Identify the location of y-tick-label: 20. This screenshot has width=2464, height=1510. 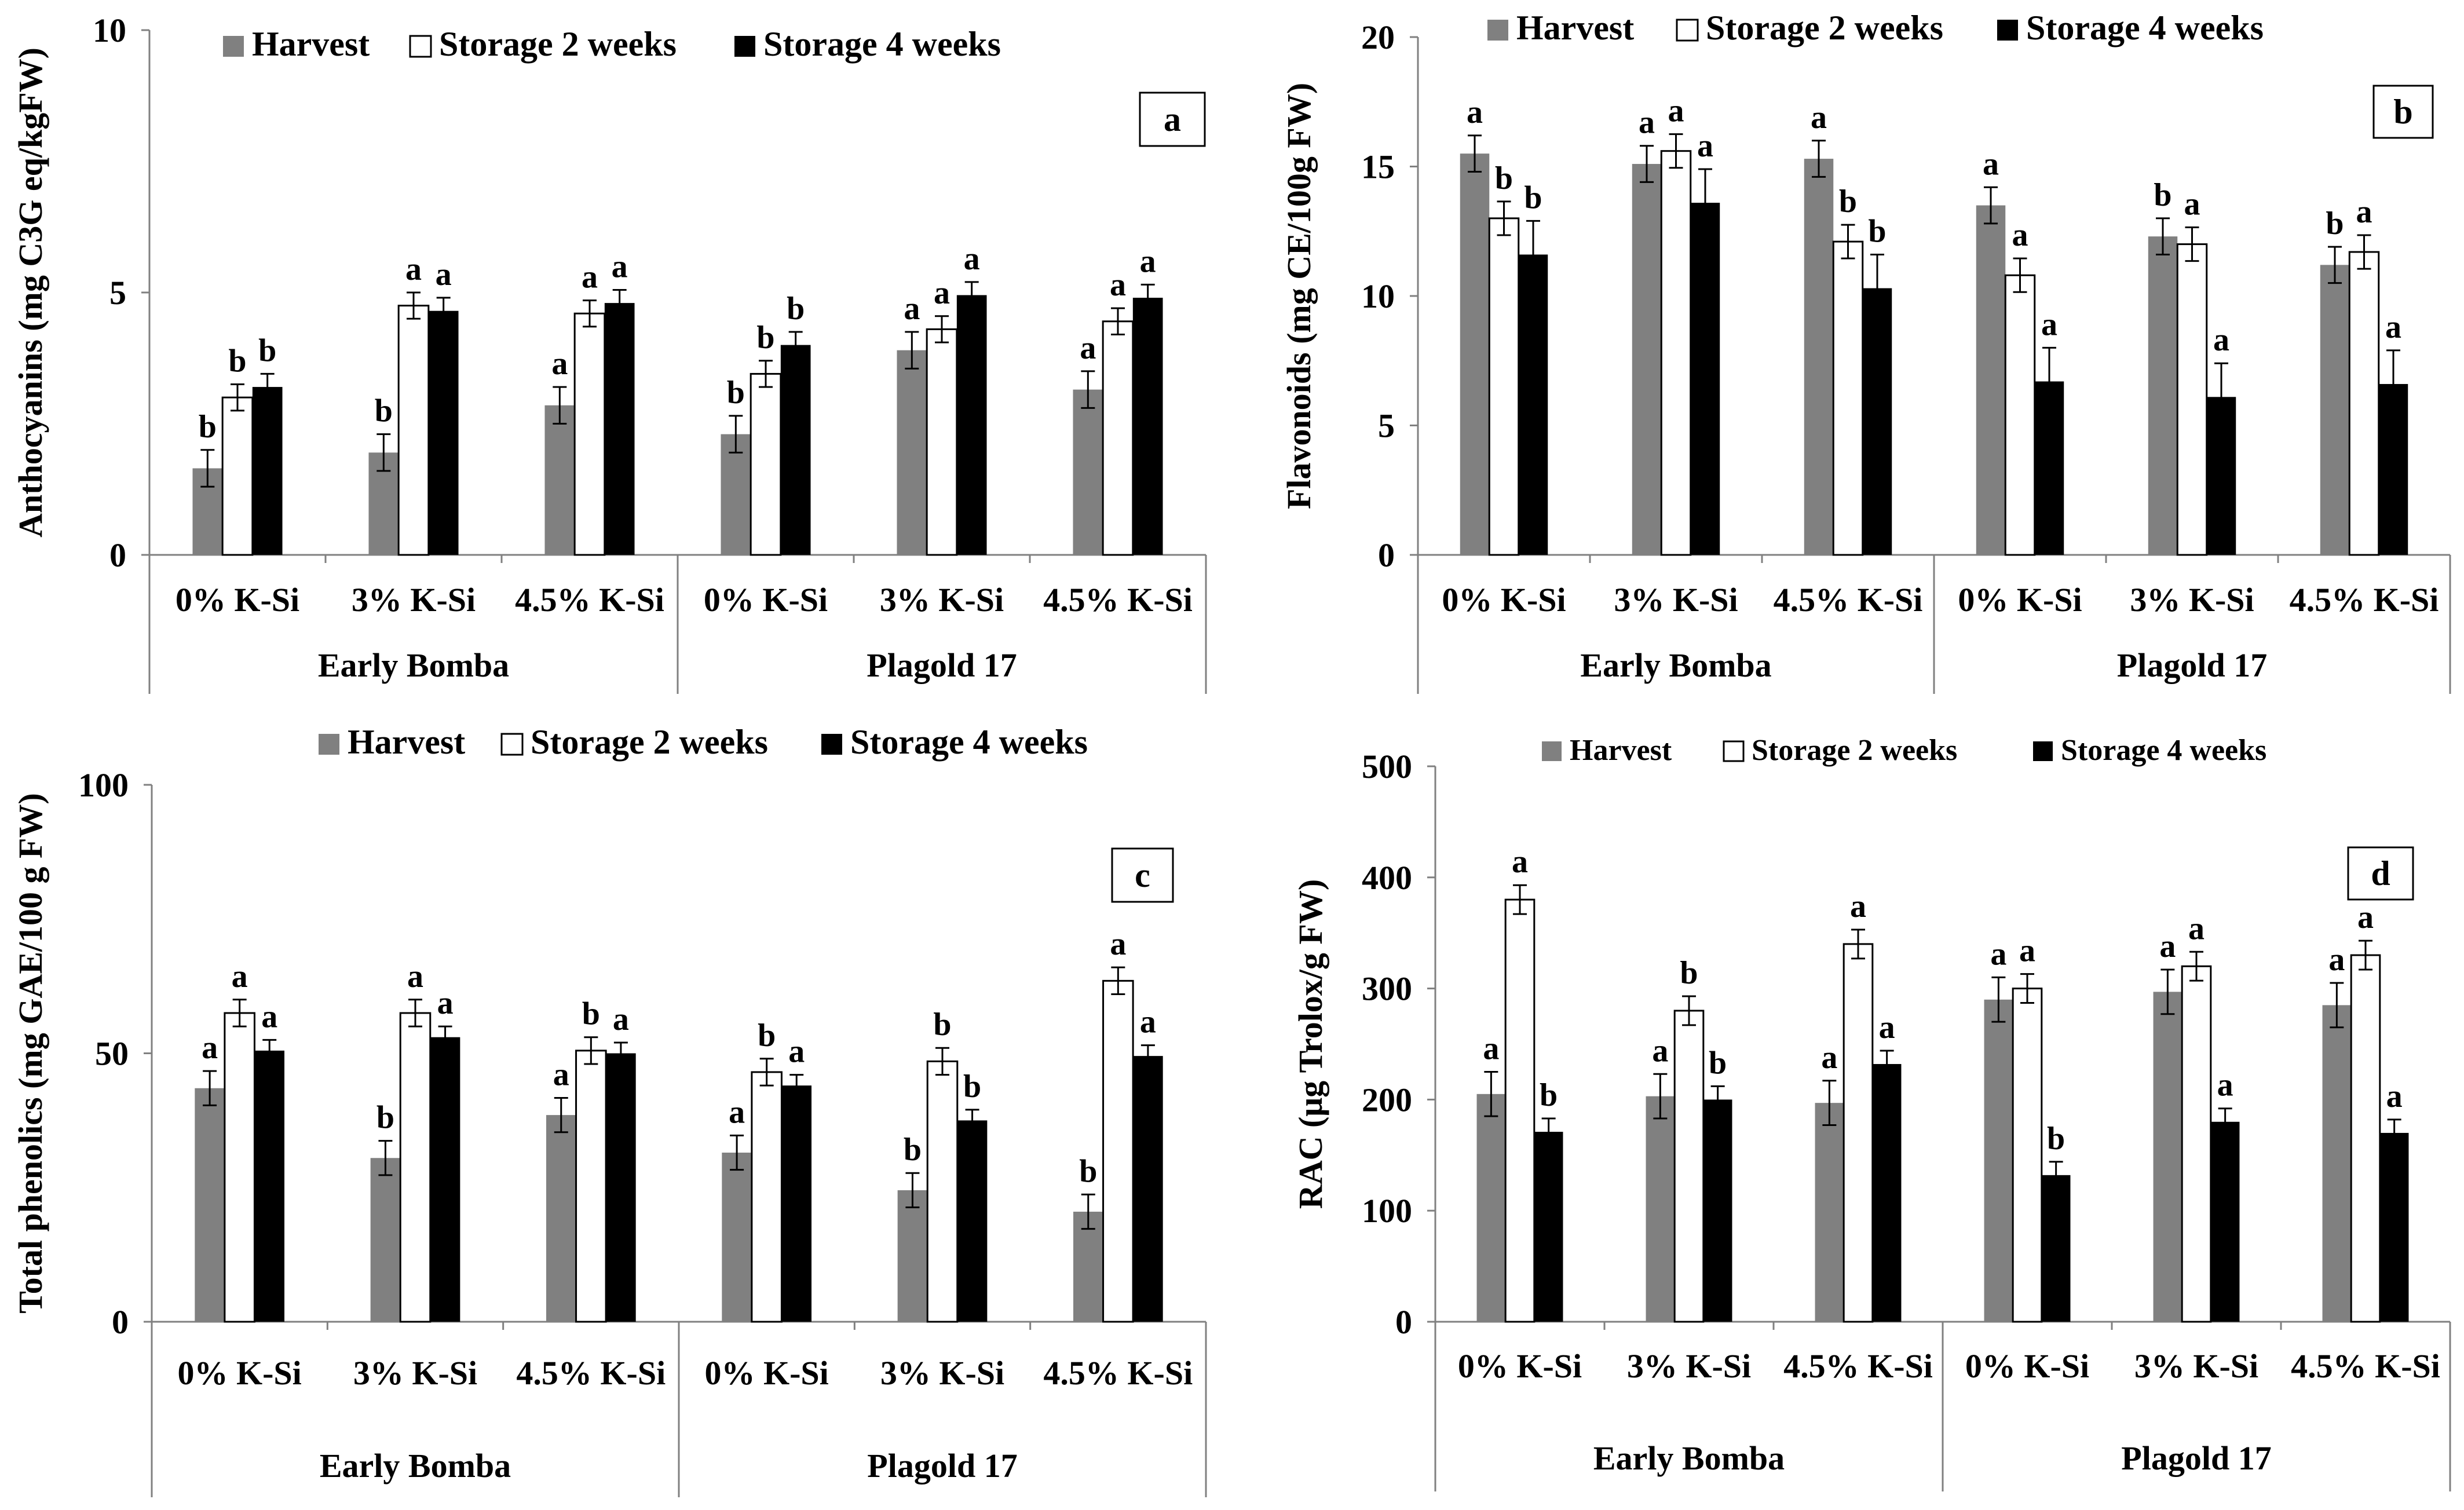
(1378, 37).